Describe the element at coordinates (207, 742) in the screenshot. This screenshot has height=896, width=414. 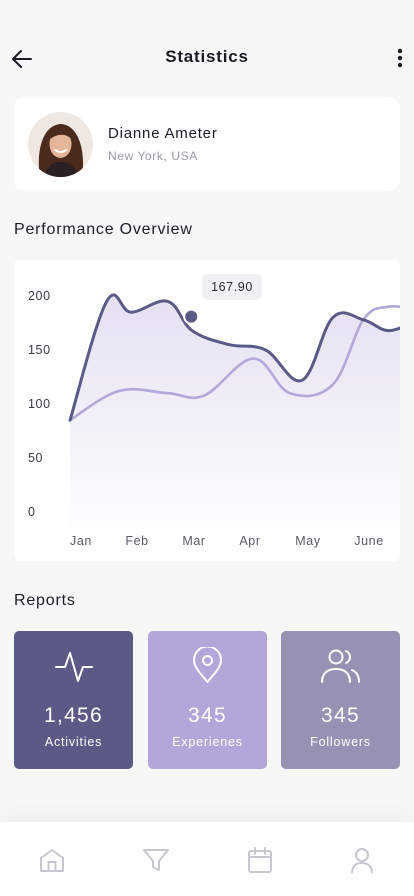
I see `report-label: Experienes` at that location.